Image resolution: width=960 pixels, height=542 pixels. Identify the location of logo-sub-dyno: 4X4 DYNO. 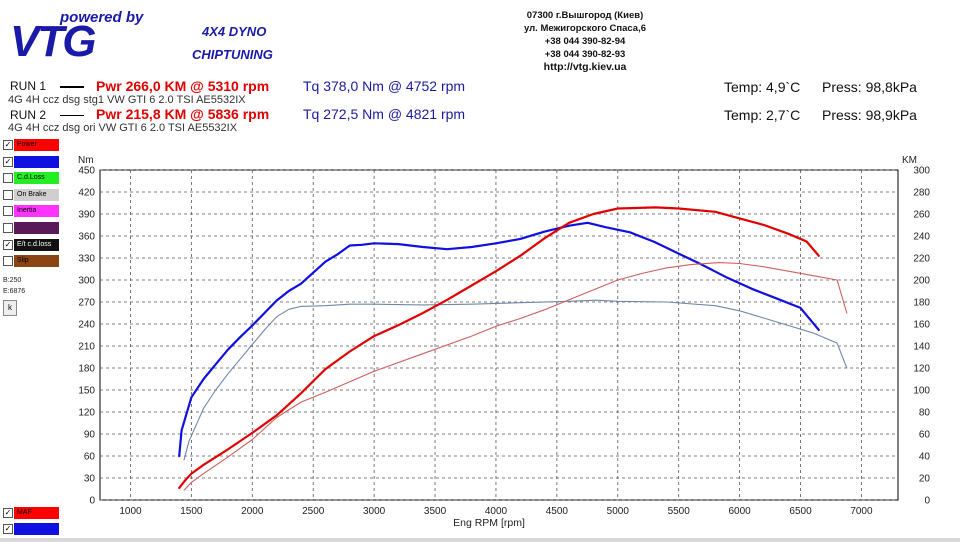
(233, 31).